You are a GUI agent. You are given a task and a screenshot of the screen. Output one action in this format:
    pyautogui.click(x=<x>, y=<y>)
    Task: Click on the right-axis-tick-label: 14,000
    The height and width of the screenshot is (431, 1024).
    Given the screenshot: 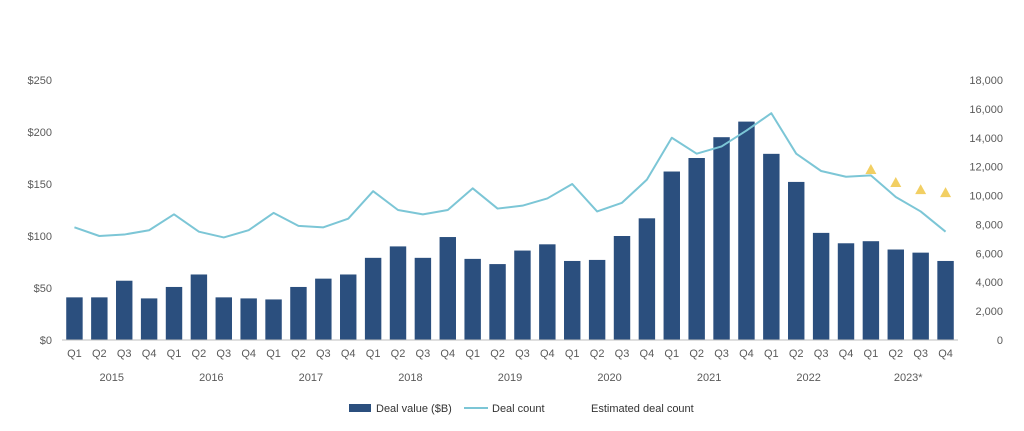 What is the action you would take?
    pyautogui.click(x=986, y=139)
    